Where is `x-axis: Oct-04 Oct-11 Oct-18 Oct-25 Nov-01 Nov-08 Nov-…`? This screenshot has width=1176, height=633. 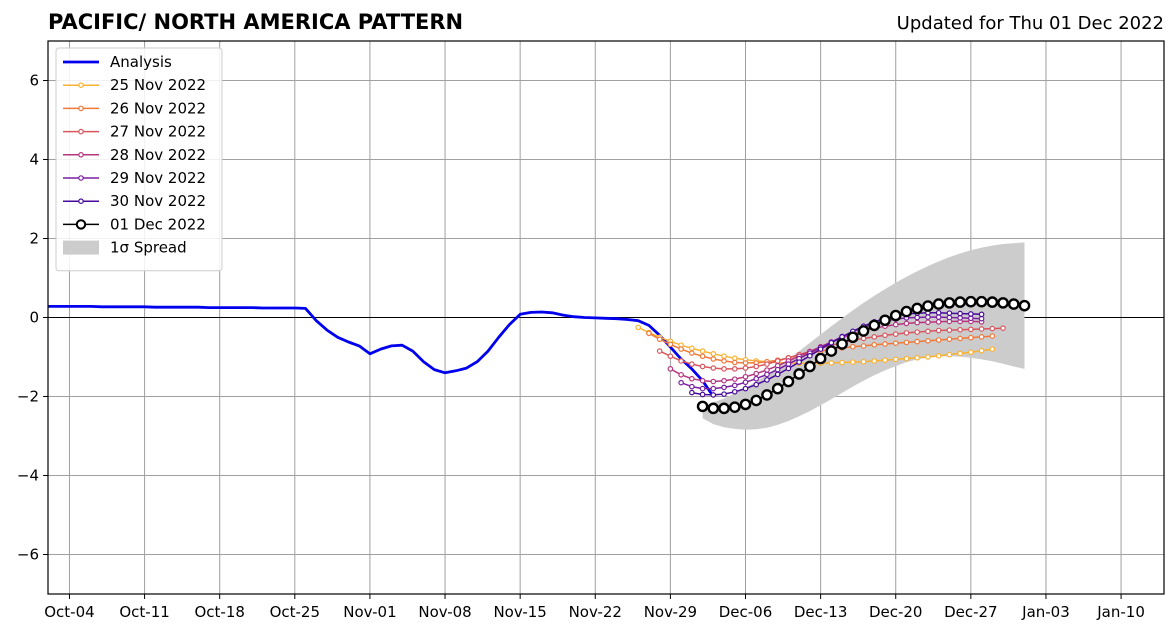 x-axis: Oct-04 Oct-11 Oct-18 Oct-25 Nov-01 Nov-08 Nov-… is located at coordinates (594, 607).